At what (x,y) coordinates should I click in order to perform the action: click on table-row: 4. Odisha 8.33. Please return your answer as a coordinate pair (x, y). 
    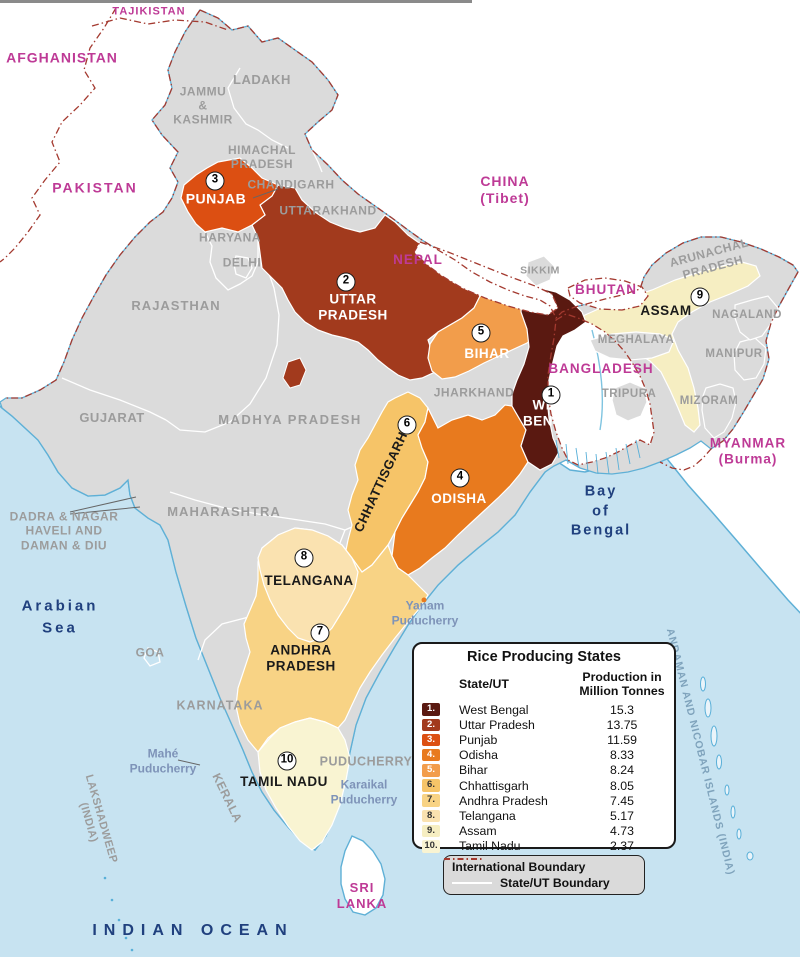
    Looking at the image, I should click on (544, 755).